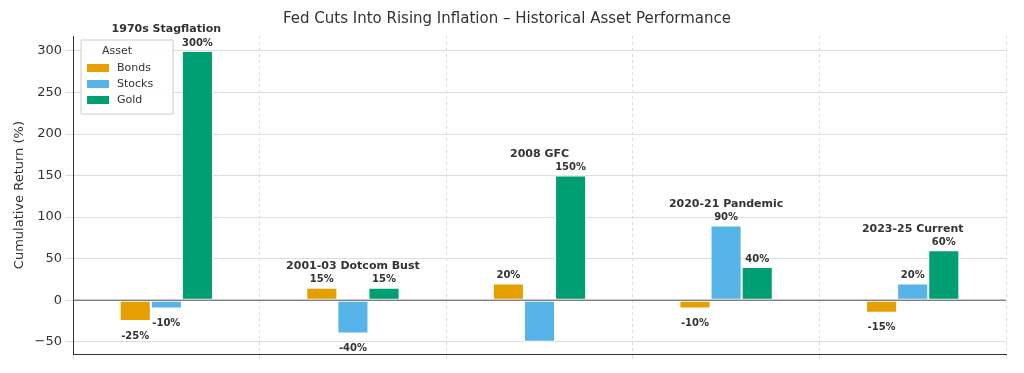 The height and width of the screenshot is (373, 1024). What do you see at coordinates (50, 50) in the screenshot?
I see `y-tick-label: 300` at bounding box center [50, 50].